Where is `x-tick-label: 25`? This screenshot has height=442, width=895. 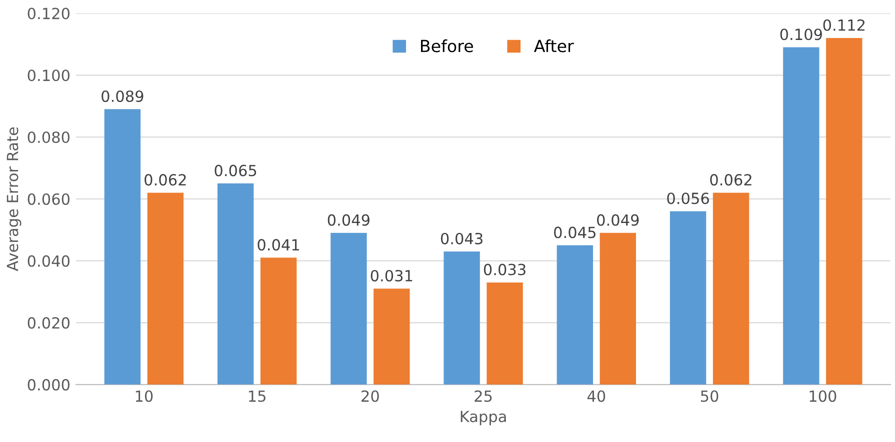
x-tick-label: 25 is located at coordinates (483, 396).